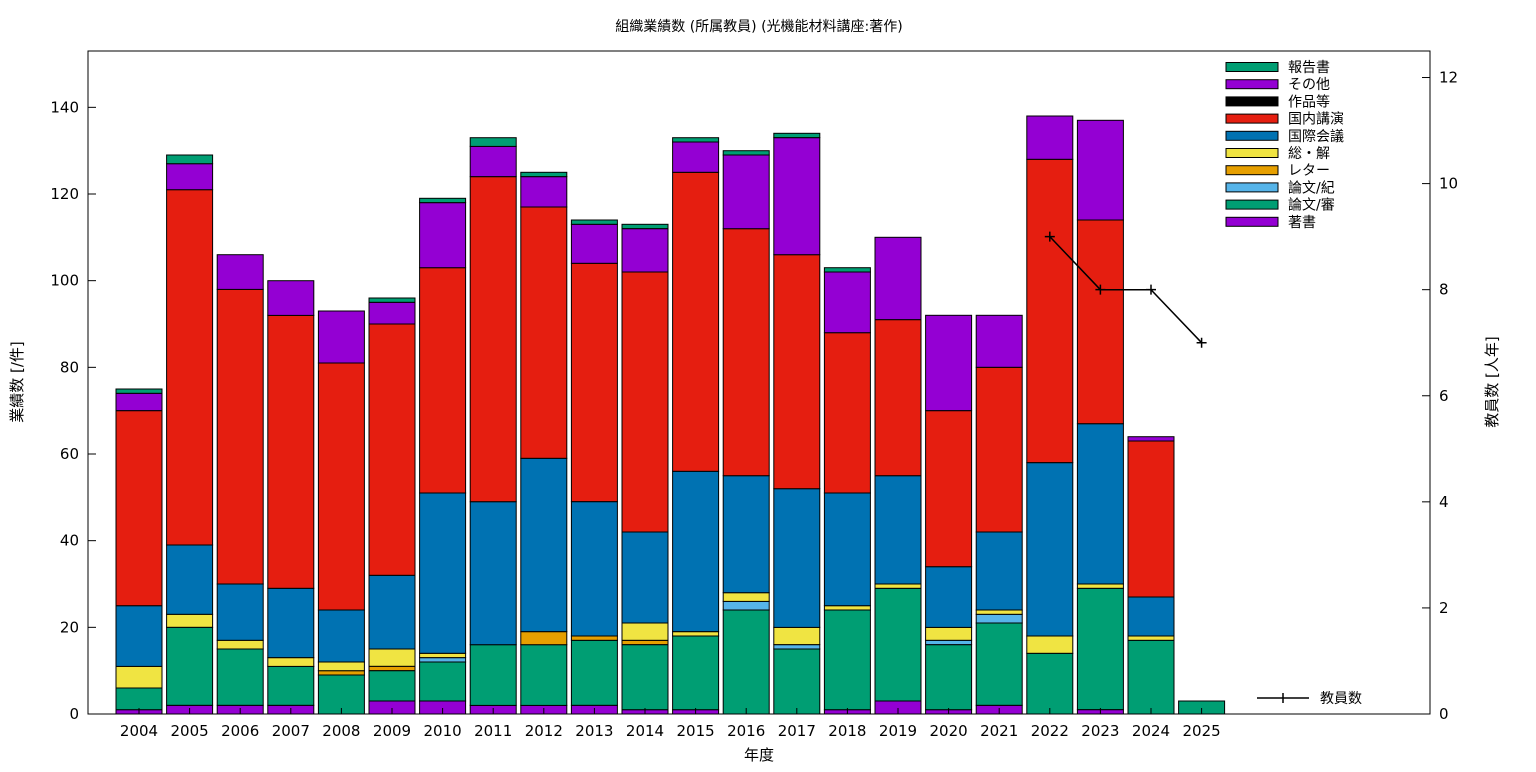 This screenshot has height=772, width=1536. Describe the element at coordinates (1341, 699) in the screenshot. I see `legend-line-label: 教員数` at that location.